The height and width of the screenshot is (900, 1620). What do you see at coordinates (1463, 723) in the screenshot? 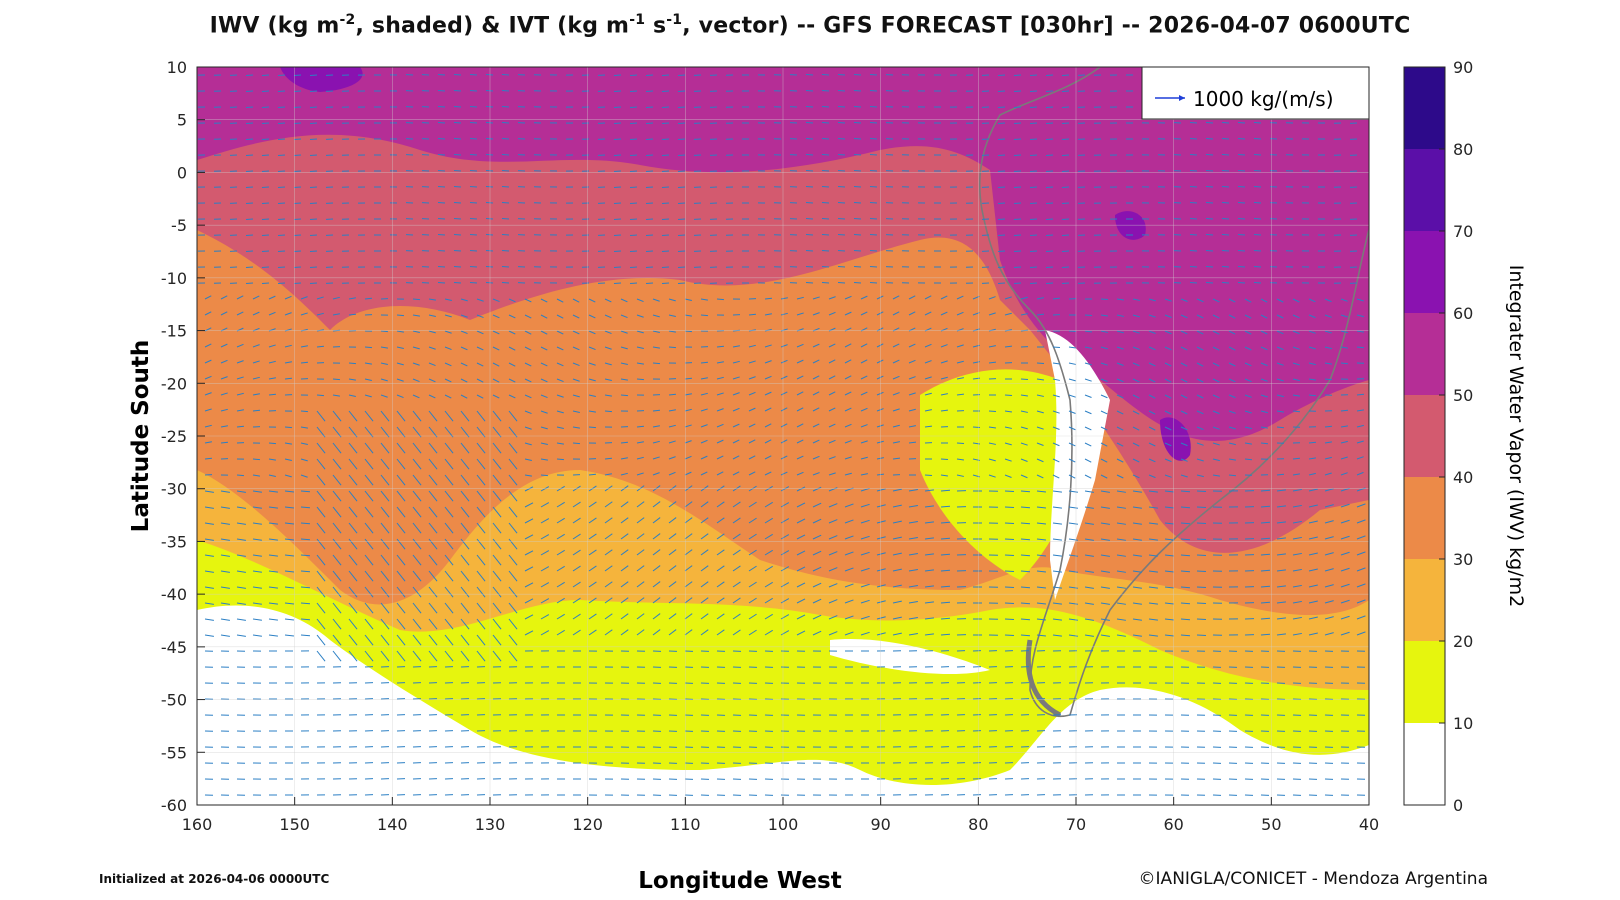
I see `colorbar-tick-label: 10` at bounding box center [1463, 723].